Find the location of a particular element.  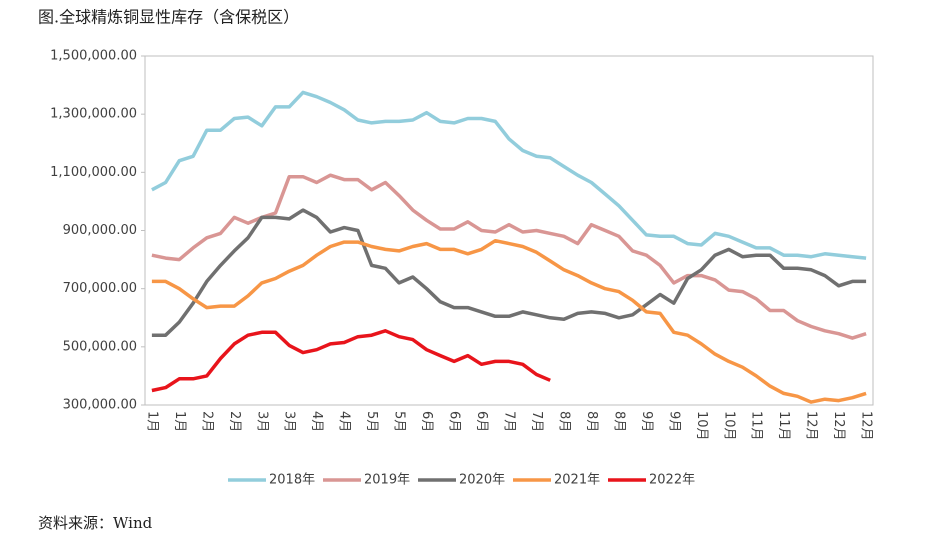

legend-label: 2018年 is located at coordinates (292, 480).